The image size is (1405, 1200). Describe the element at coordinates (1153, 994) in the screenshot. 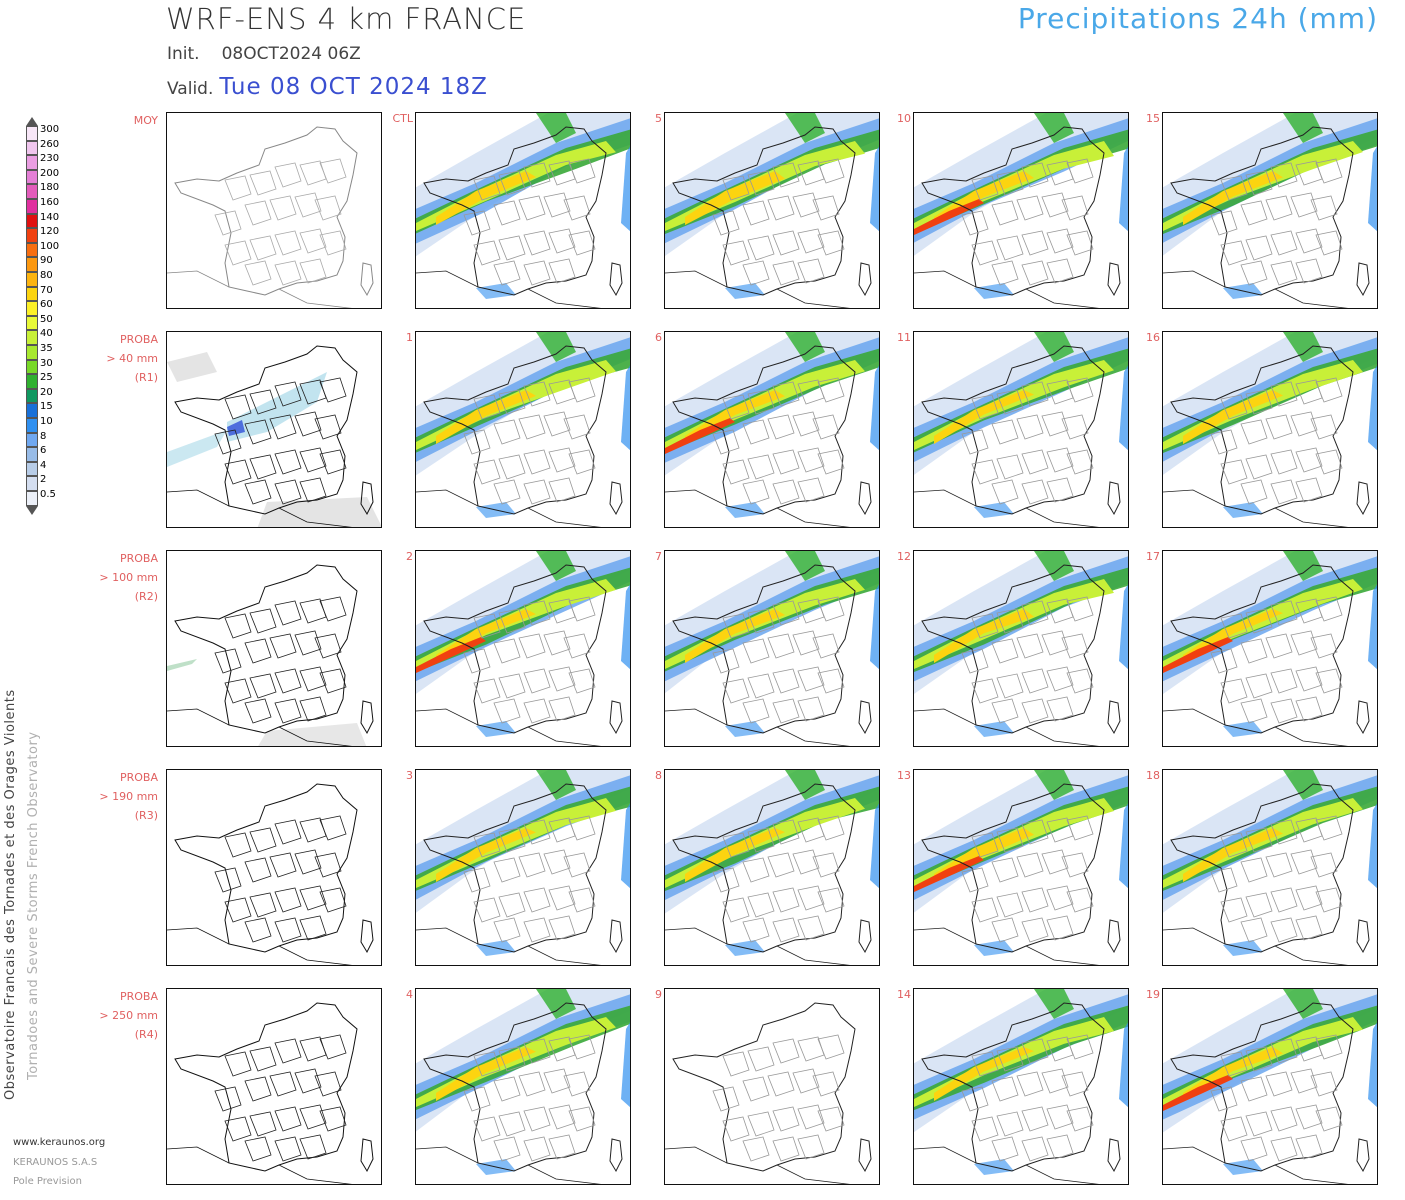

I see `member-label: 19` at that location.